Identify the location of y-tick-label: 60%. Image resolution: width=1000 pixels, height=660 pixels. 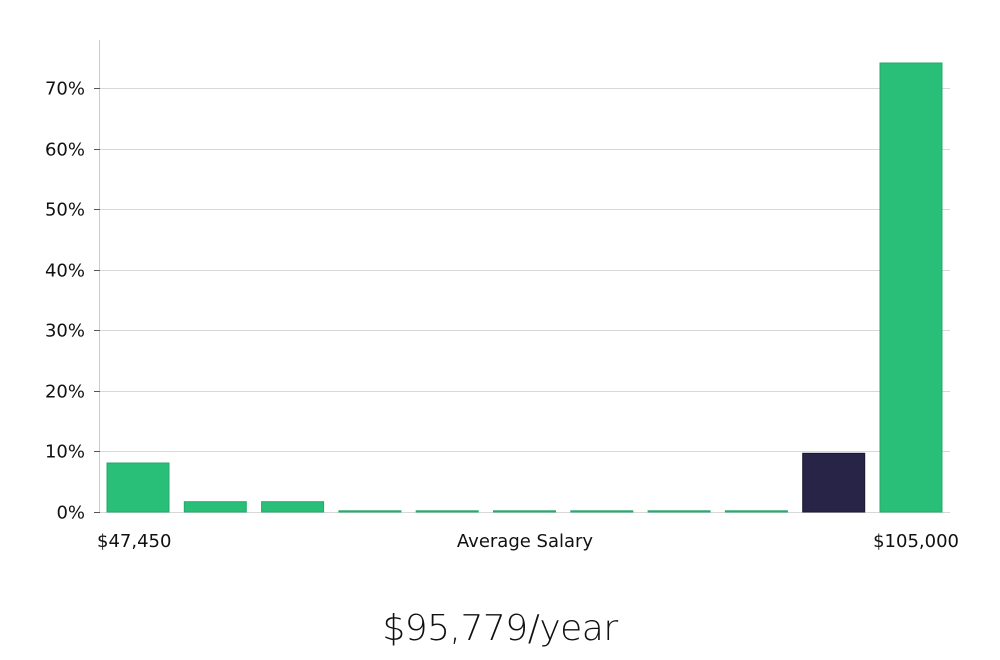
(65, 150).